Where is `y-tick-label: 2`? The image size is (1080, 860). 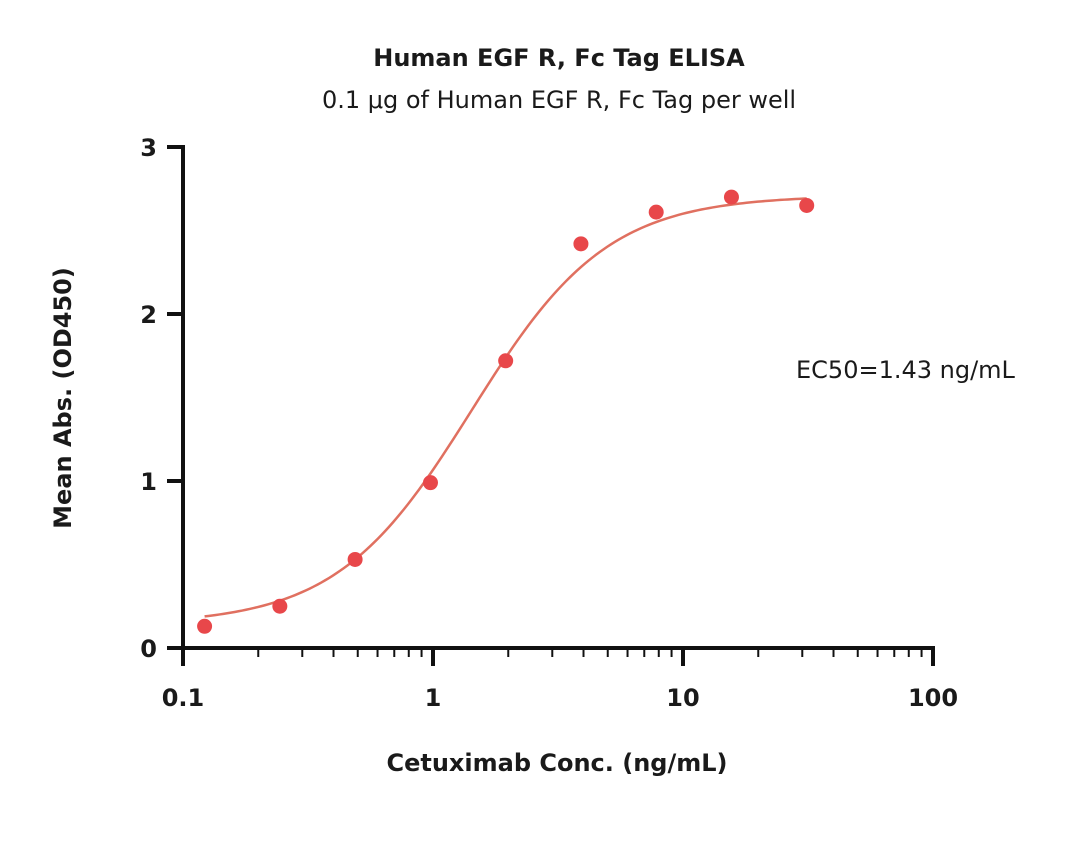
y-tick-label: 2 is located at coordinates (148, 315).